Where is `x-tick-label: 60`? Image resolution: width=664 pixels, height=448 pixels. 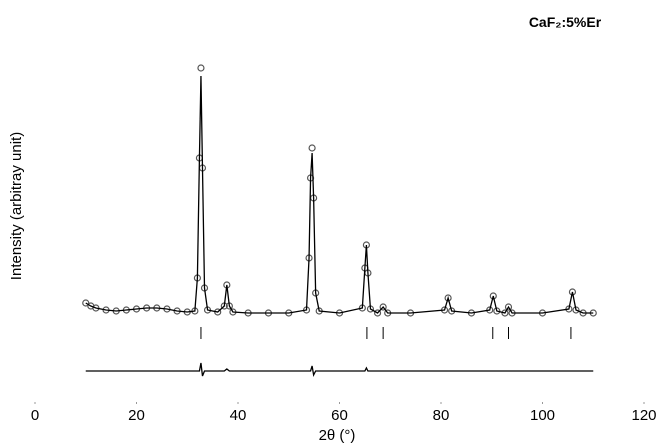
x-tick-label: 60 is located at coordinates (339, 415).